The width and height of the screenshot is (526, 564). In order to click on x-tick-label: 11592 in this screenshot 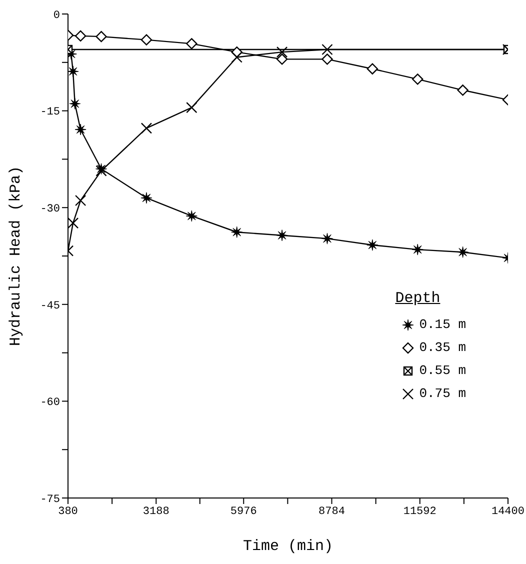, I will do `click(419, 512)`.